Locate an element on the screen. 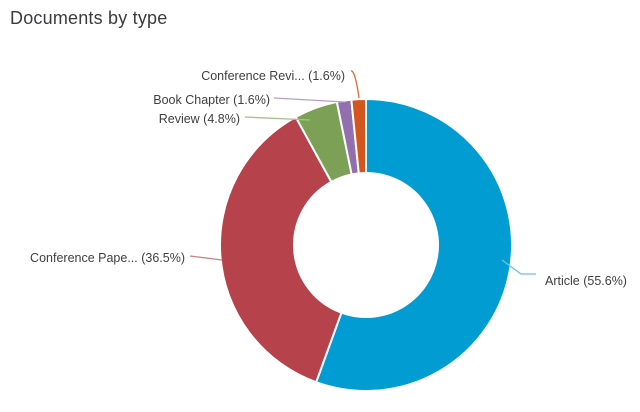 This screenshot has width=640, height=412. chart-title: Documents by type is located at coordinates (89, 18).